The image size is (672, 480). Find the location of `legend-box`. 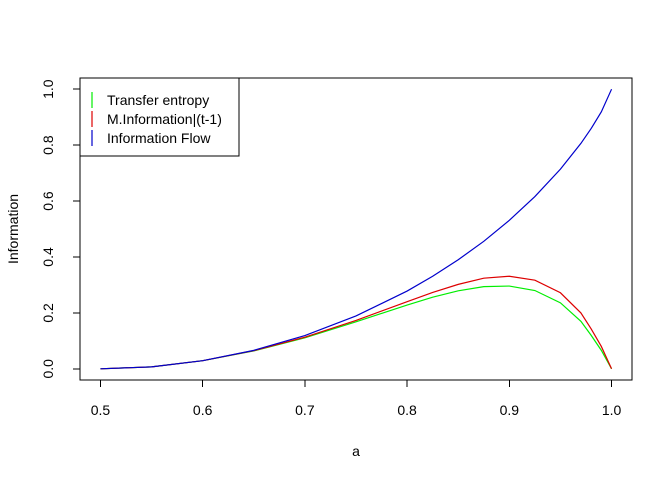

legend-box is located at coordinates (159, 117).